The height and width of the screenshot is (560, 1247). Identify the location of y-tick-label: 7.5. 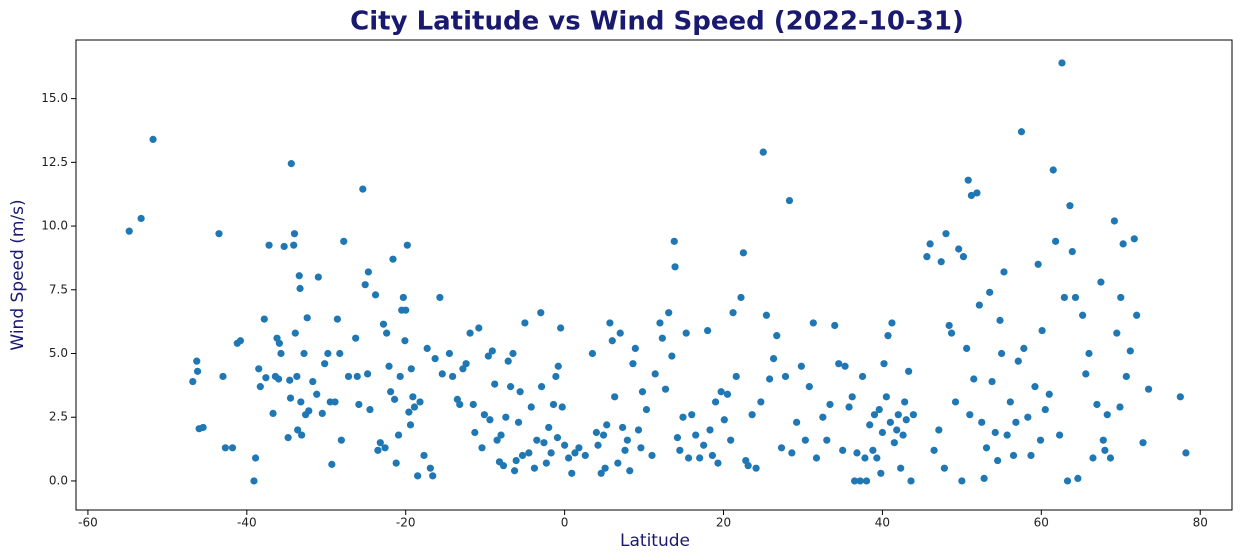
(58, 289).